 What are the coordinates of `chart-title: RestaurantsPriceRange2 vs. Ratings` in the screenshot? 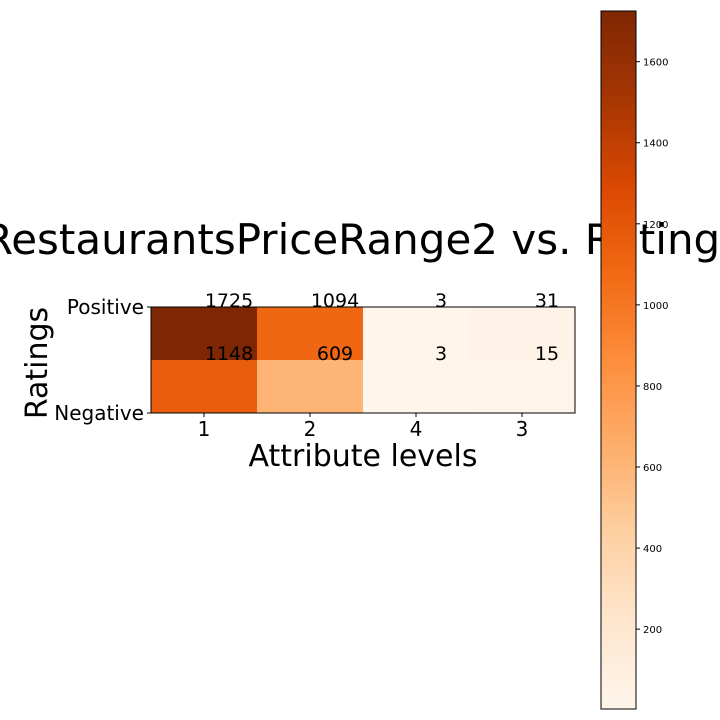 It's located at (360, 239).